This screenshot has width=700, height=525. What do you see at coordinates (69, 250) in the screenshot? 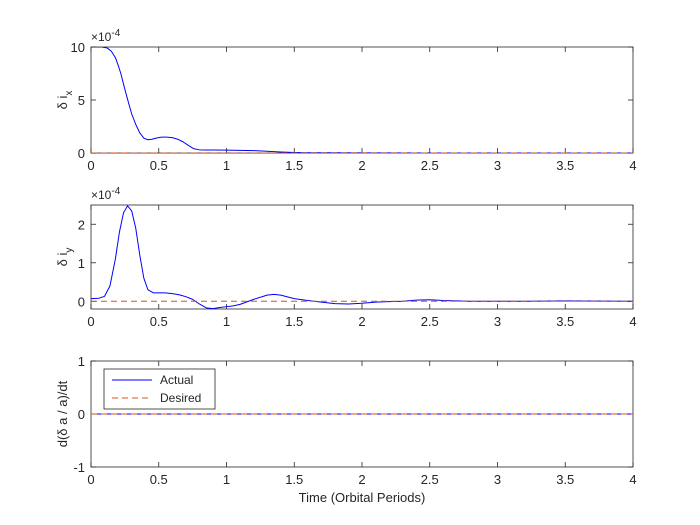
I see `y-axis-label-subscript: y` at bounding box center [69, 250].